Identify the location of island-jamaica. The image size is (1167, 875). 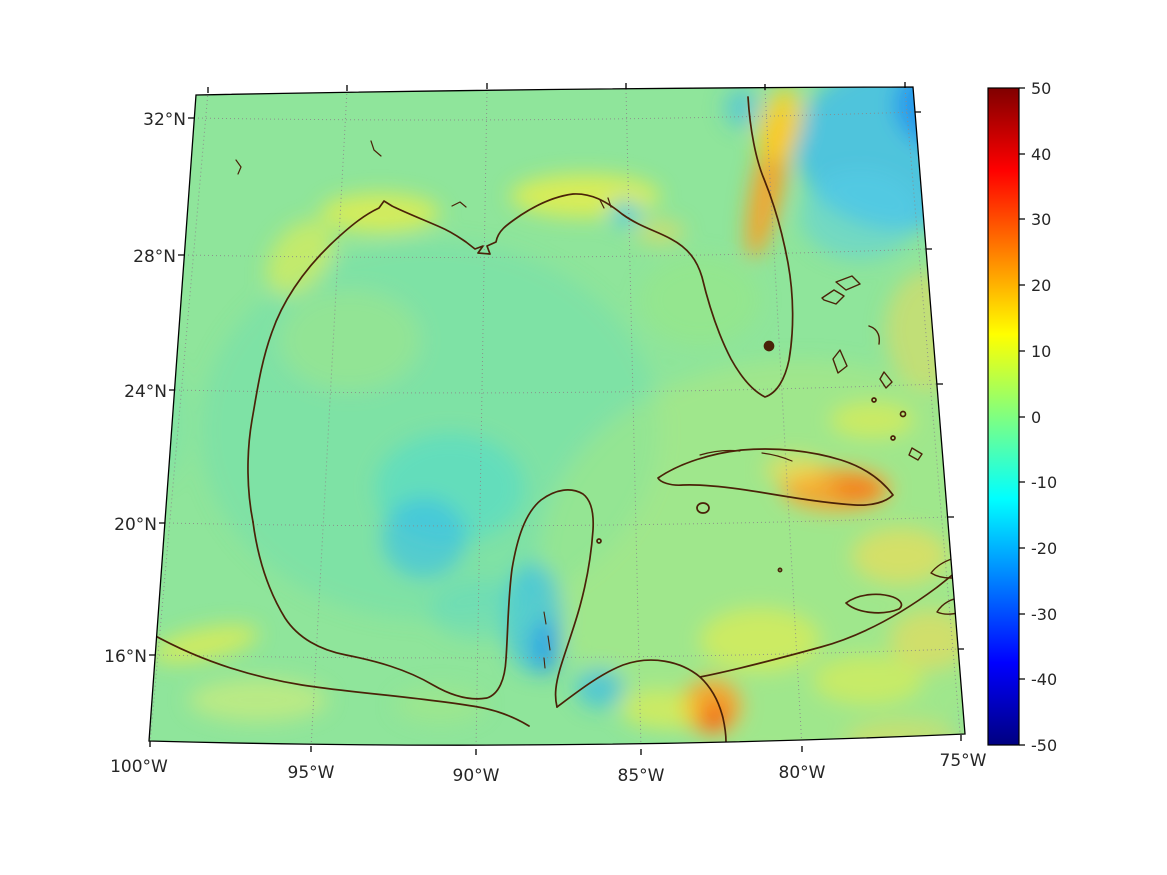
(874, 603).